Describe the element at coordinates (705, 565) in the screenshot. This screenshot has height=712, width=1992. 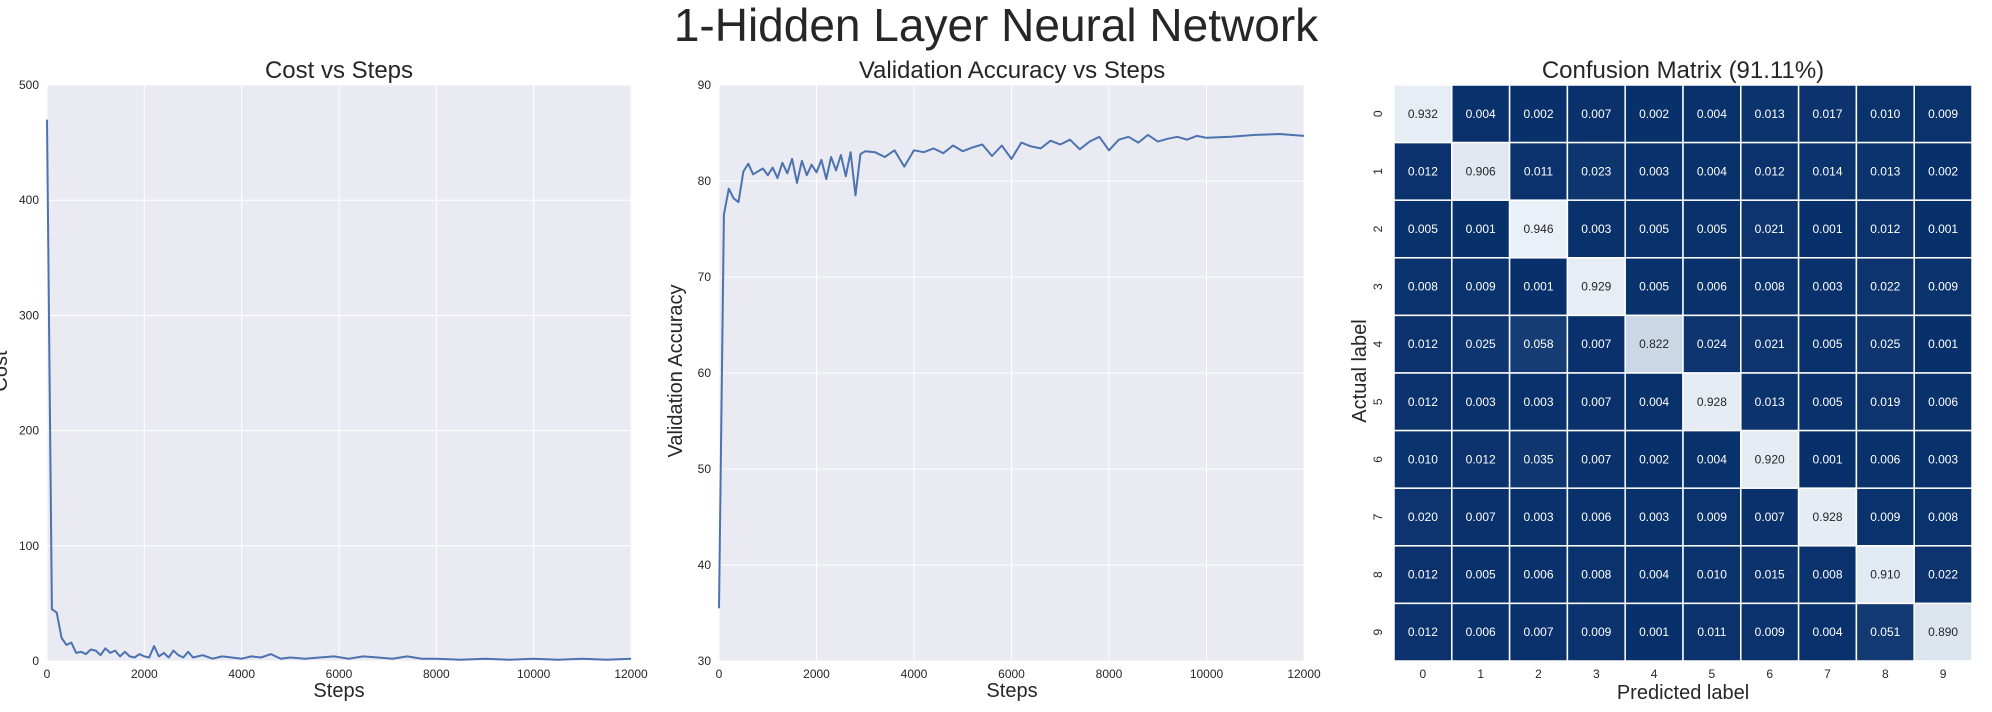
I see `accuracy-chart-y-tick-label: 40` at that location.